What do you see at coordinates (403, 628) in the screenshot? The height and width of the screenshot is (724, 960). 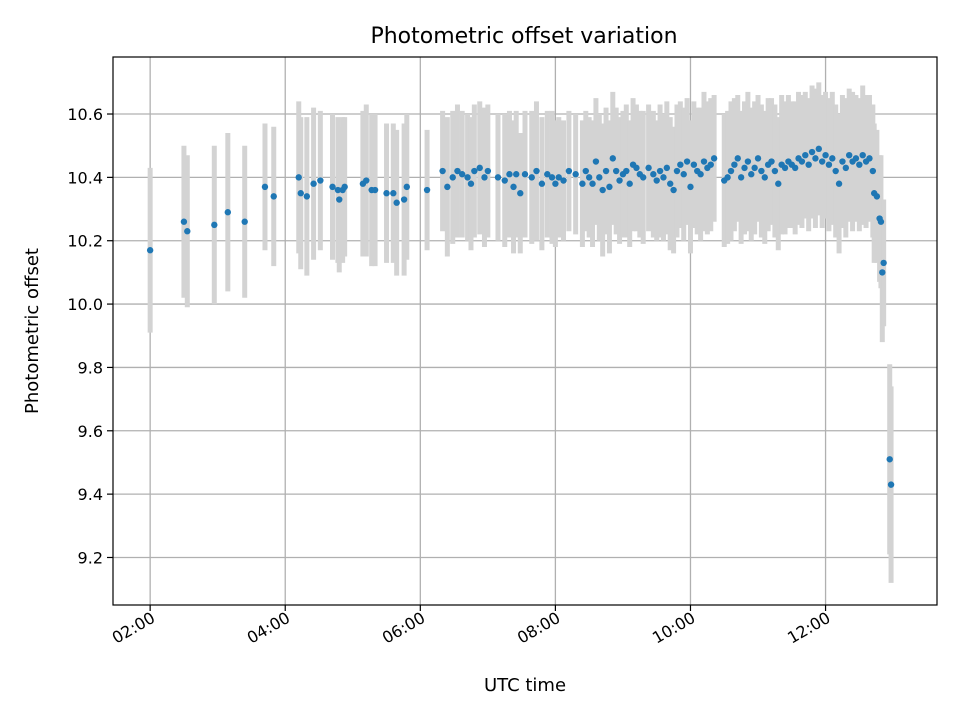 I see `x-tick-label: 06:00` at bounding box center [403, 628].